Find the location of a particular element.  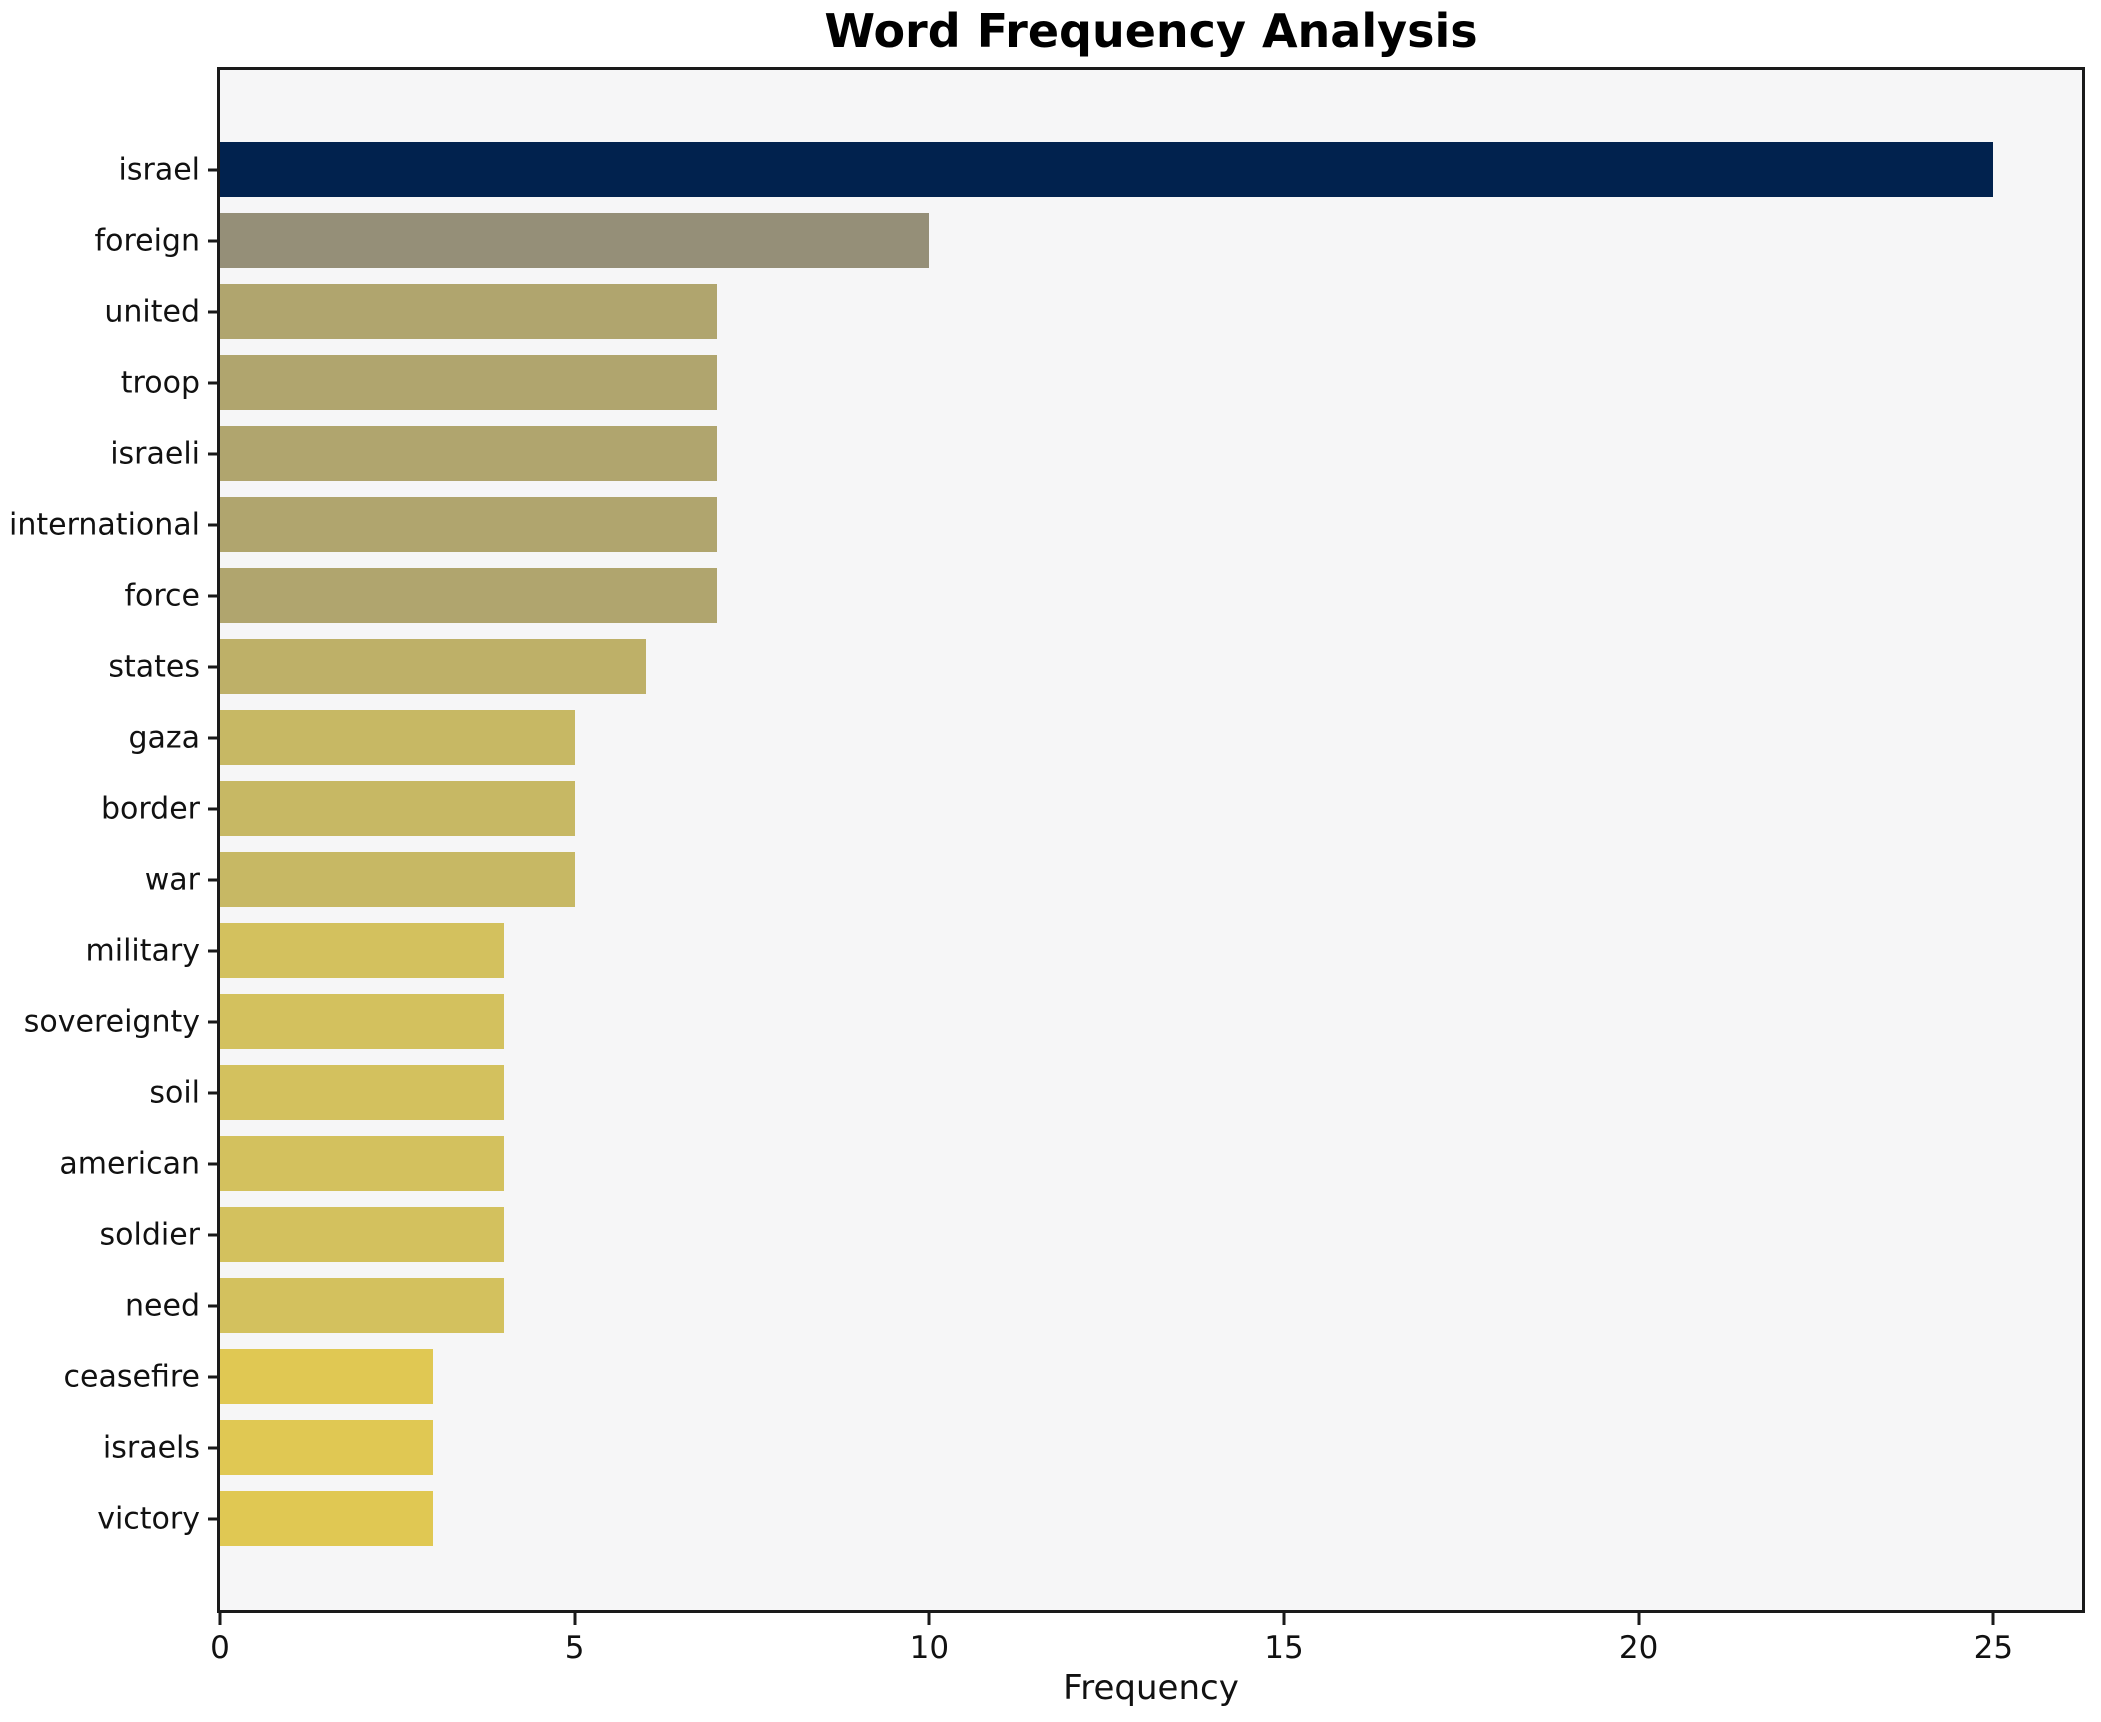

x-tick-label-15: 15 is located at coordinates (1284, 1648).